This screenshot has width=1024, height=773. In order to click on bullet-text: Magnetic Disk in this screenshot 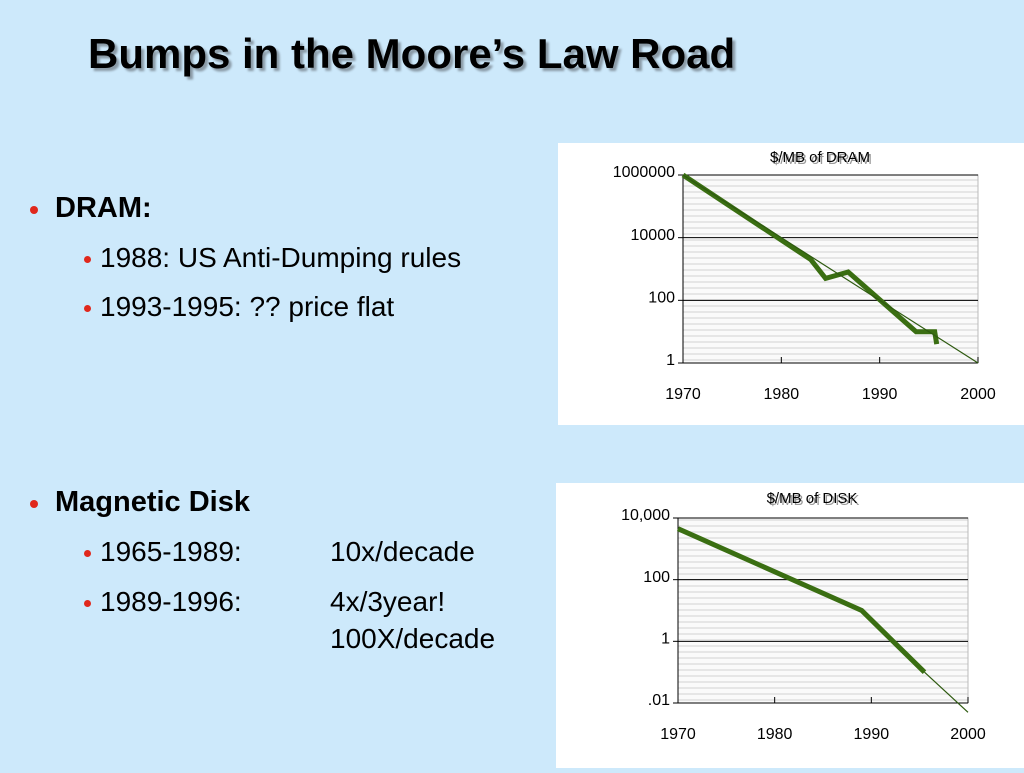, I will do `click(152, 502)`.